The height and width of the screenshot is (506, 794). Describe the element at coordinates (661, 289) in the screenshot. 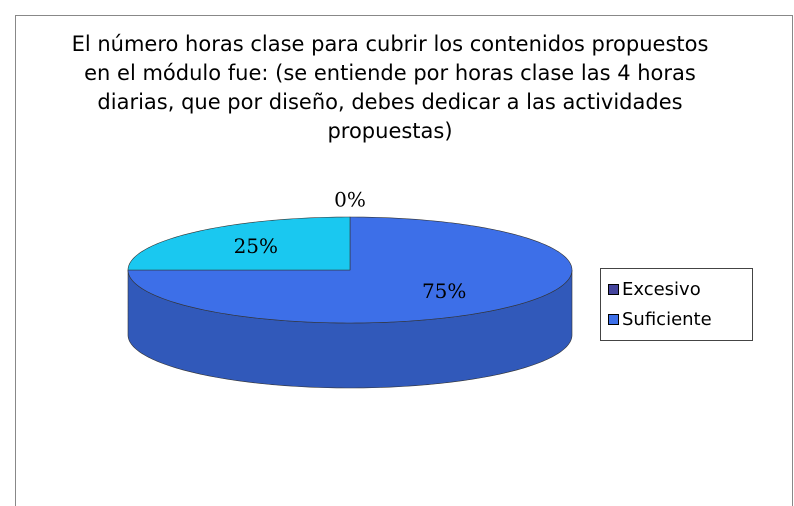

I see `legend-label: Excesivo` at that location.